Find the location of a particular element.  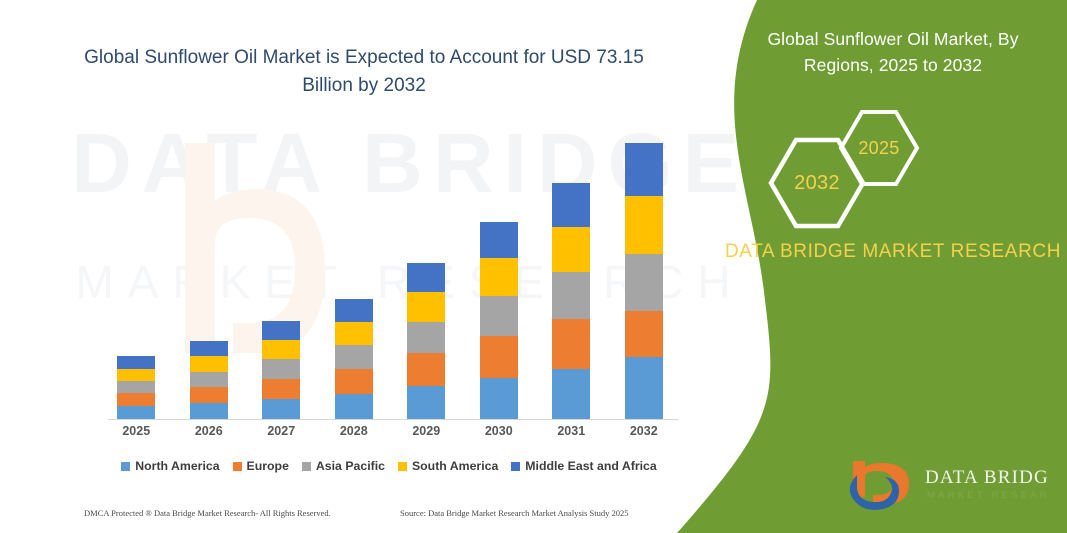

panel-brand-text: DATA BRIDGE MARKET RESEARCH is located at coordinates (893, 251).